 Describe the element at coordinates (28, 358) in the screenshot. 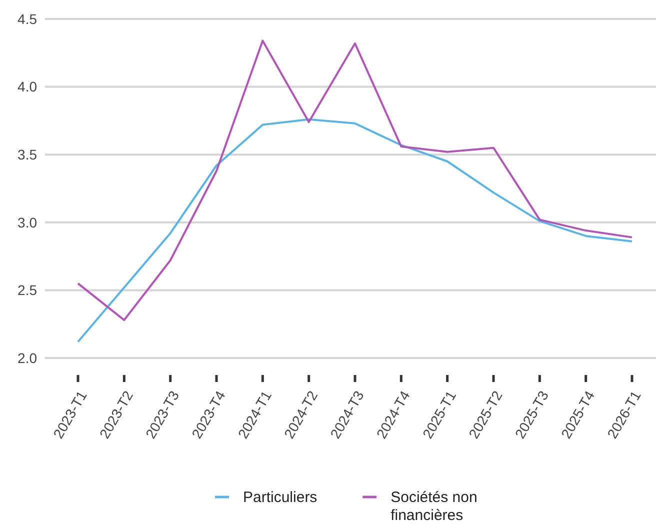

I see `y-tick-label: 2.0` at that location.